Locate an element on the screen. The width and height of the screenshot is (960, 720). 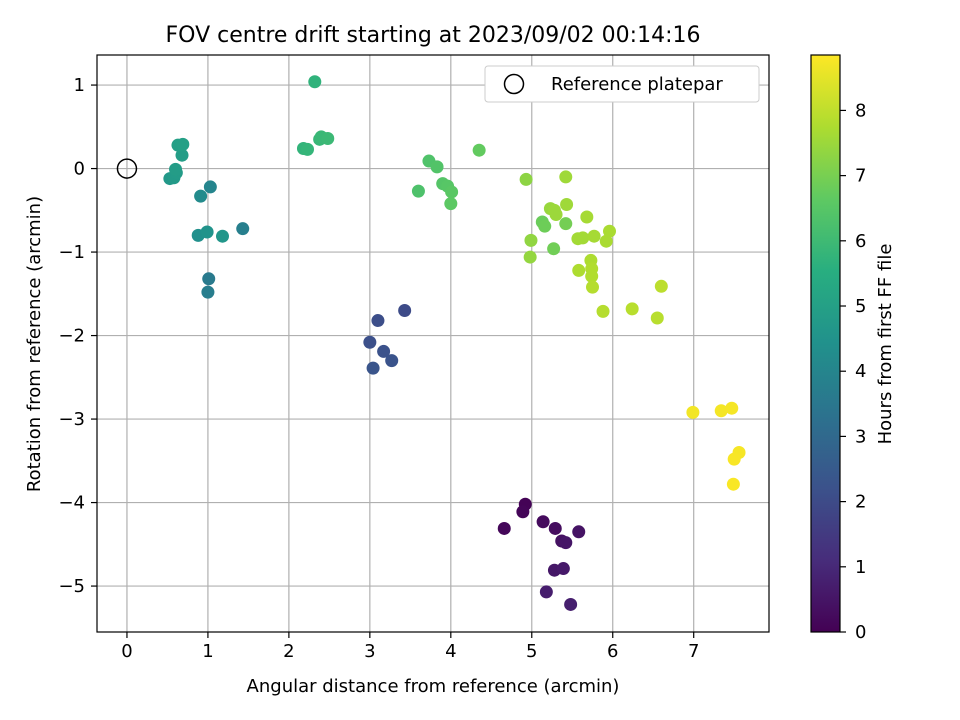
y-tick-label: −5 is located at coordinates (71, 586).